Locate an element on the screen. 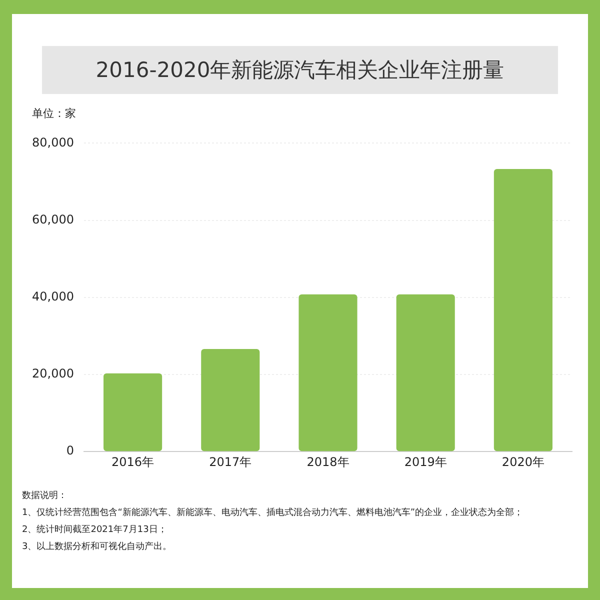  x-tick-label: 2018年 is located at coordinates (328, 461).